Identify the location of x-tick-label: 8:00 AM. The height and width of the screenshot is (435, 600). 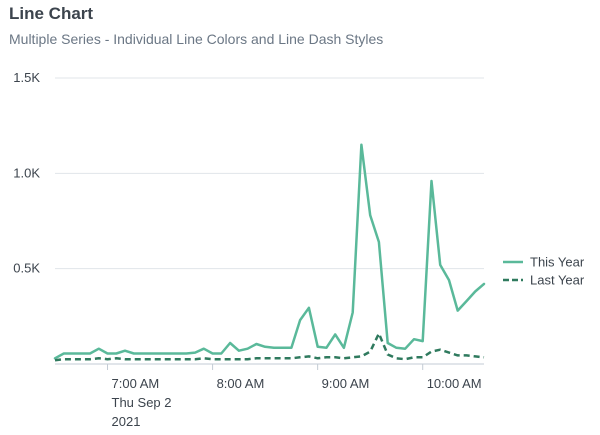
(241, 383).